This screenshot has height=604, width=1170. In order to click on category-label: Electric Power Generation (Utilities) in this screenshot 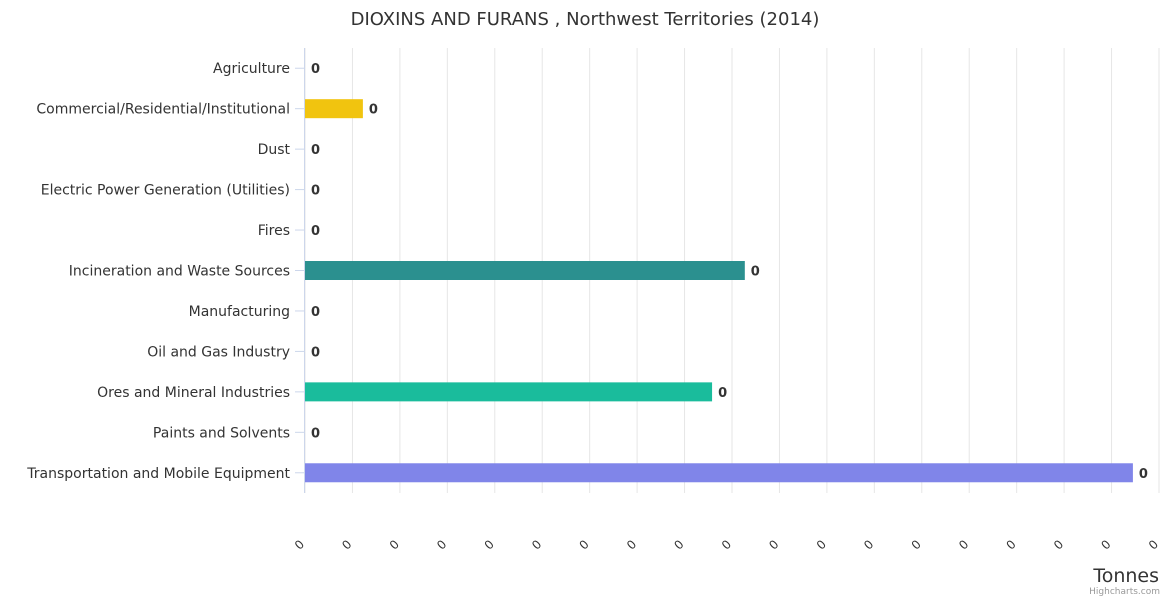, I will do `click(165, 191)`.